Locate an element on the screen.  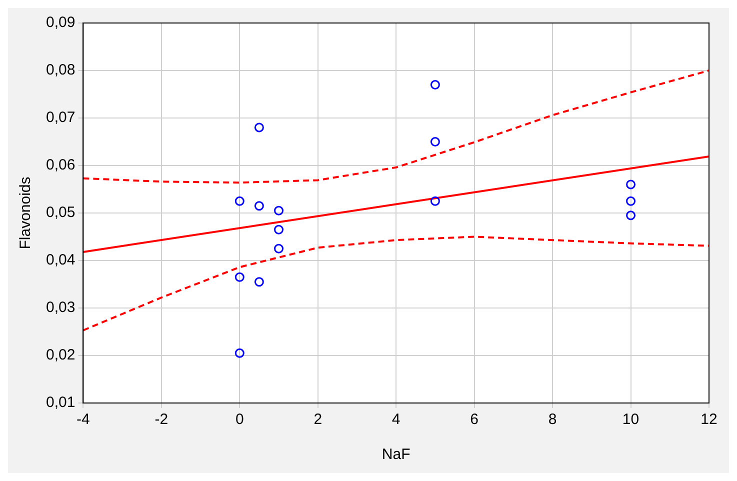
y-tick-label: 0,04 is located at coordinates (61, 260).